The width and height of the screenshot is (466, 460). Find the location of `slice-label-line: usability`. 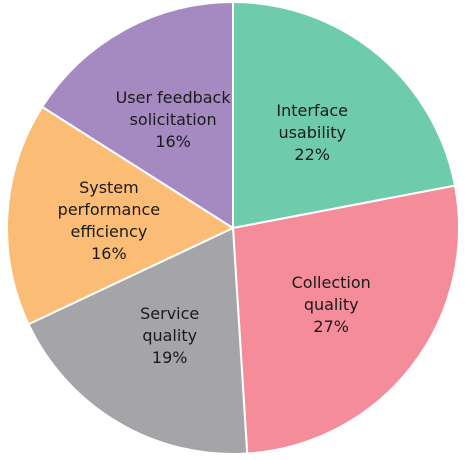

slice-label-line: usability is located at coordinates (312, 132).